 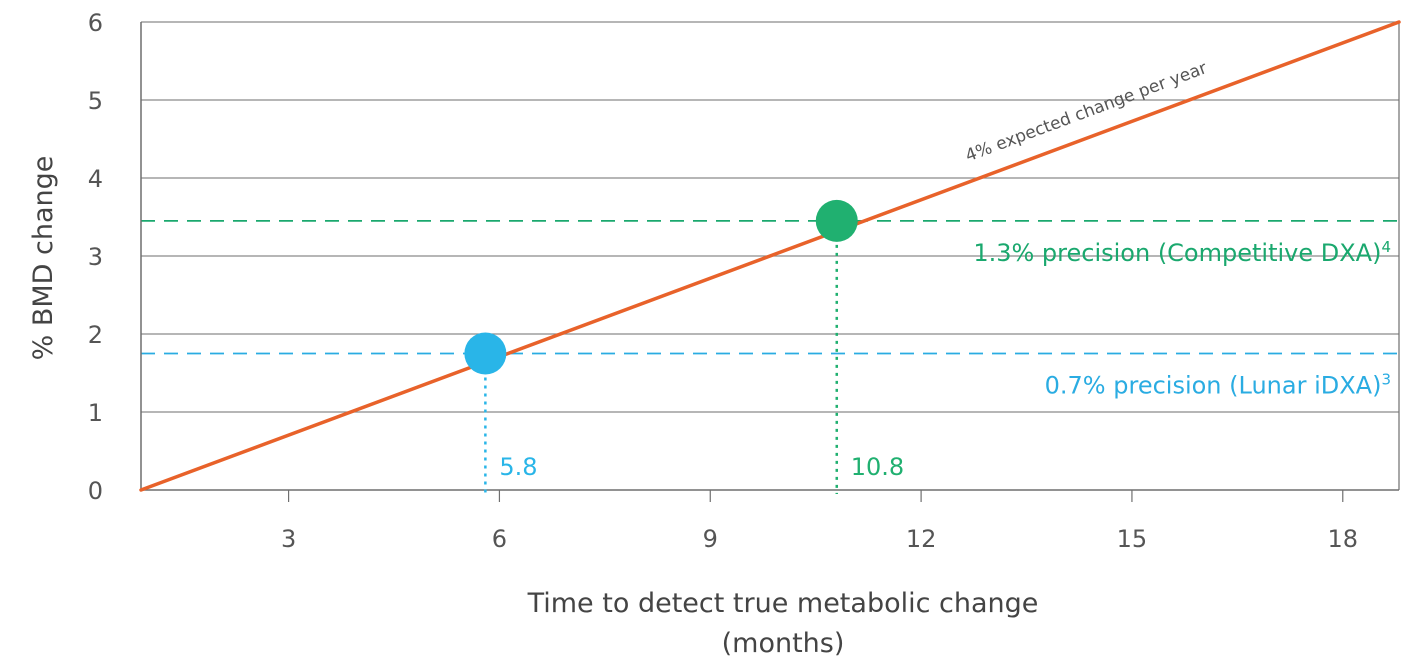 What do you see at coordinates (288, 539) in the screenshot?
I see `x-tick-label-3: 3` at bounding box center [288, 539].